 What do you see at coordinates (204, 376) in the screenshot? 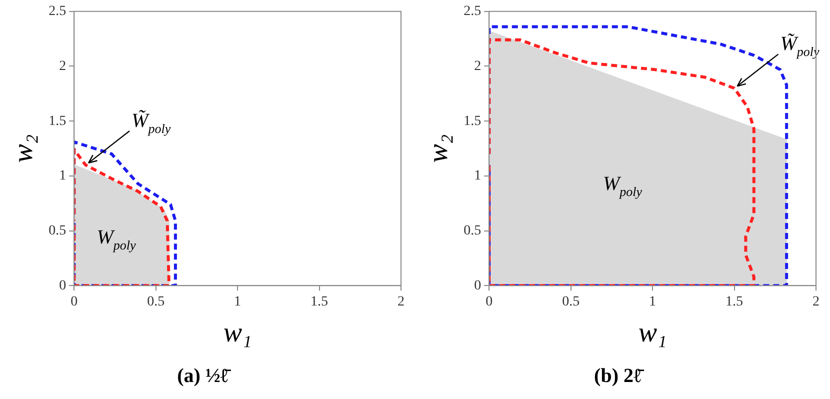
I see `text: (a) ½ℓ̄` at bounding box center [204, 376].